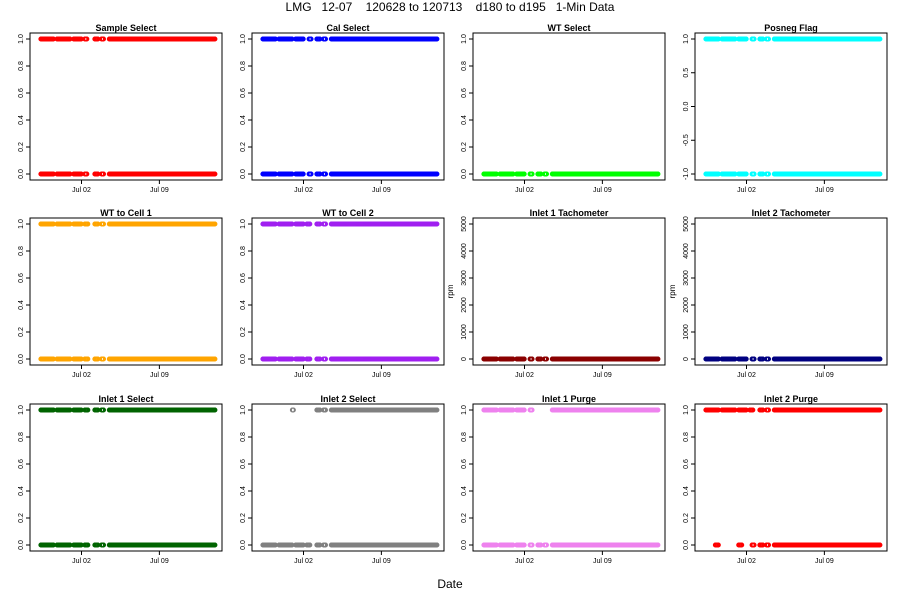 The image size is (900, 605). What do you see at coordinates (126, 213) in the screenshot?
I see `panel-title: WT to Cell 1` at bounding box center [126, 213].